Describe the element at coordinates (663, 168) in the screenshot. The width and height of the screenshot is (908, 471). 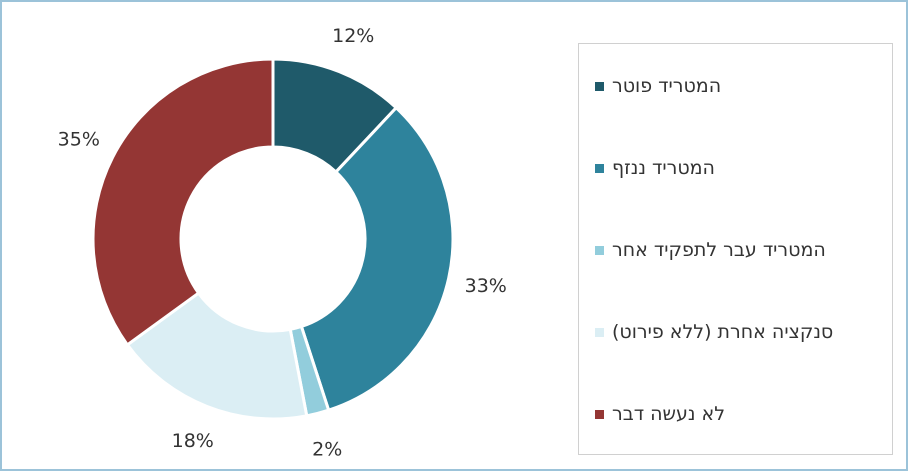
I see `legend-label: המטריד ננזף` at that location.